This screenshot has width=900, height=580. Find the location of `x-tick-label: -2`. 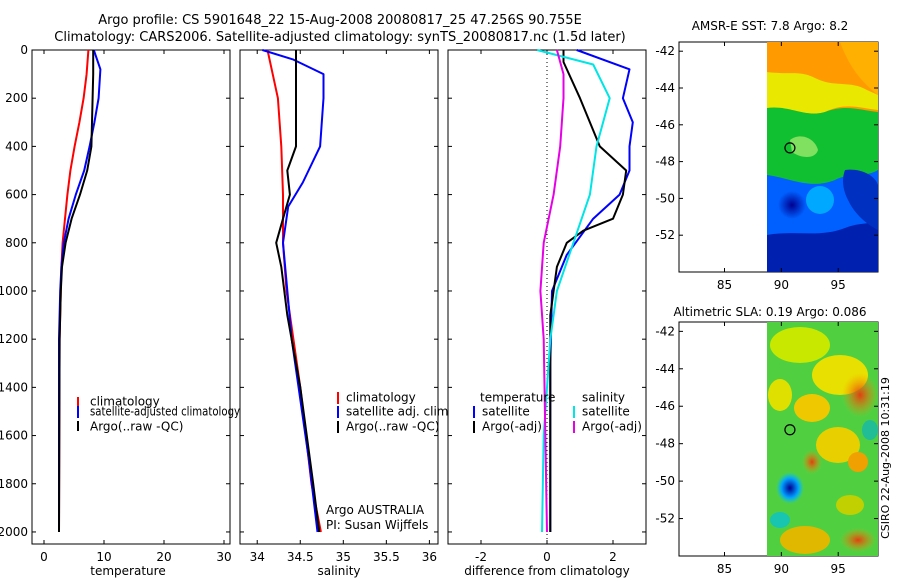

x-tick-label: -2 is located at coordinates (481, 557).